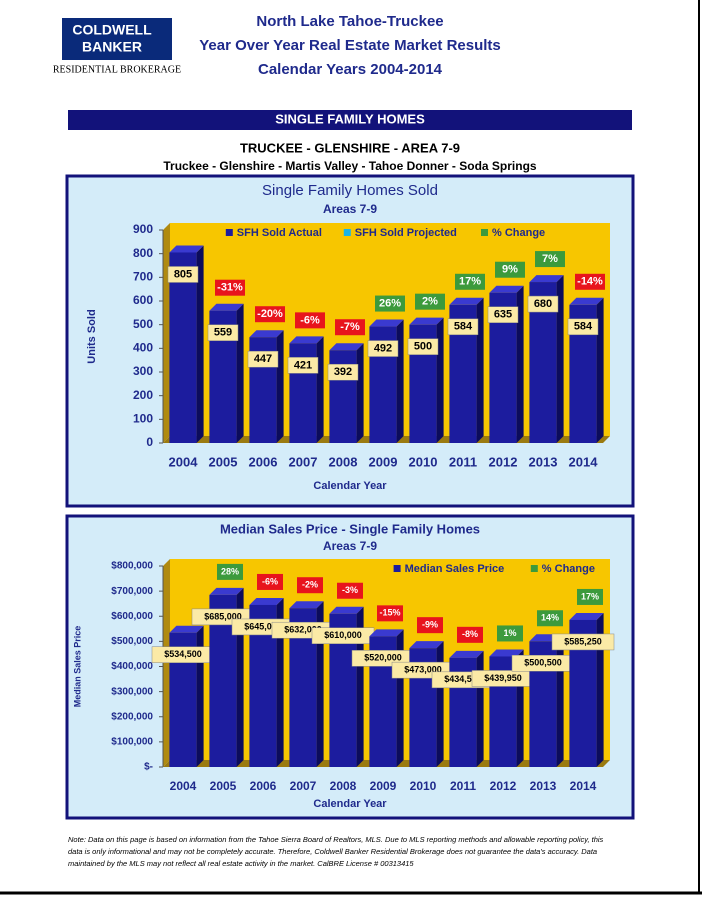 This screenshot has height=910, width=702. I want to click on pct-change-label: 26%, so click(390, 303).